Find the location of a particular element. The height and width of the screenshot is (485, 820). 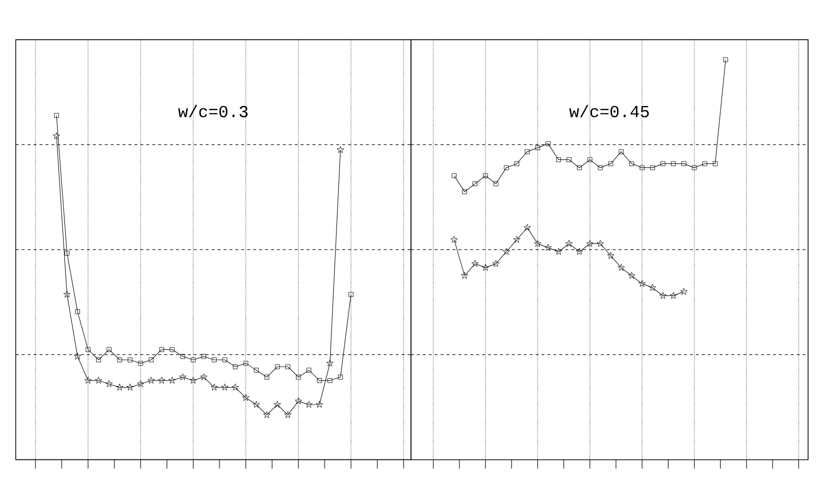

annotation: w/c=0.3 is located at coordinates (213, 111).